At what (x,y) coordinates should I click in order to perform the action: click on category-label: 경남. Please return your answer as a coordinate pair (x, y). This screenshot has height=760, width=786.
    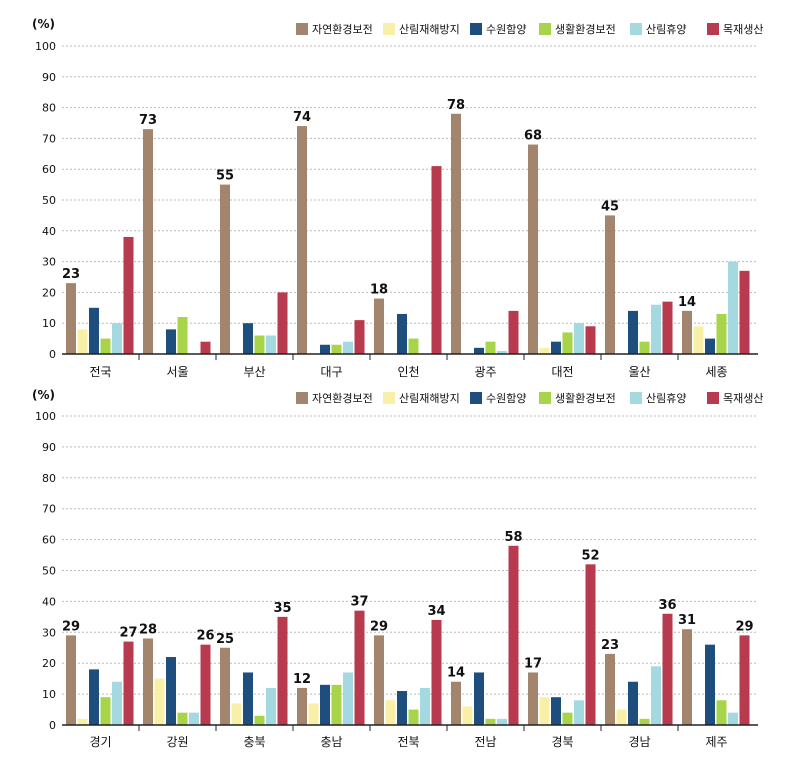
    Looking at the image, I should click on (639, 742).